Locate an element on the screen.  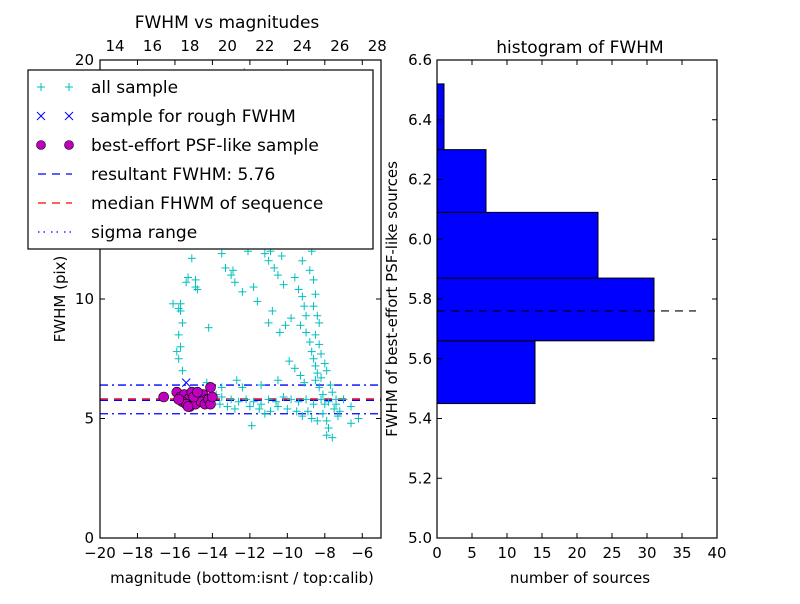
x-tick-label: 25 is located at coordinates (611, 553).